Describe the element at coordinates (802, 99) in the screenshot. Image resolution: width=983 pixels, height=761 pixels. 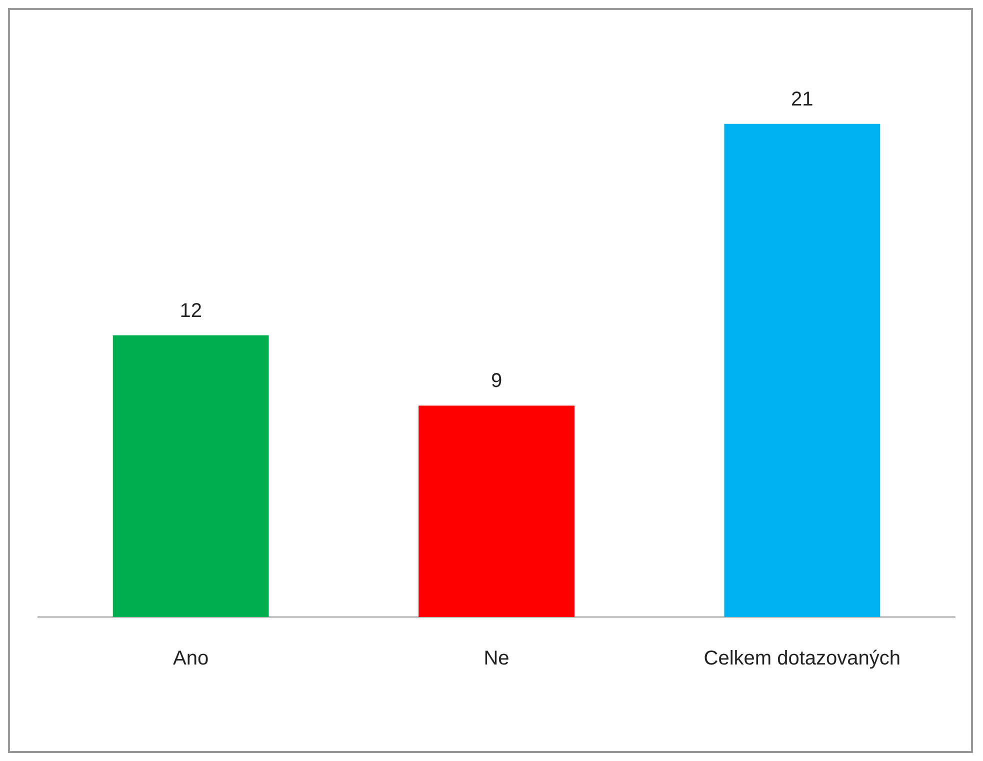
I see `data-label: 21` at that location.